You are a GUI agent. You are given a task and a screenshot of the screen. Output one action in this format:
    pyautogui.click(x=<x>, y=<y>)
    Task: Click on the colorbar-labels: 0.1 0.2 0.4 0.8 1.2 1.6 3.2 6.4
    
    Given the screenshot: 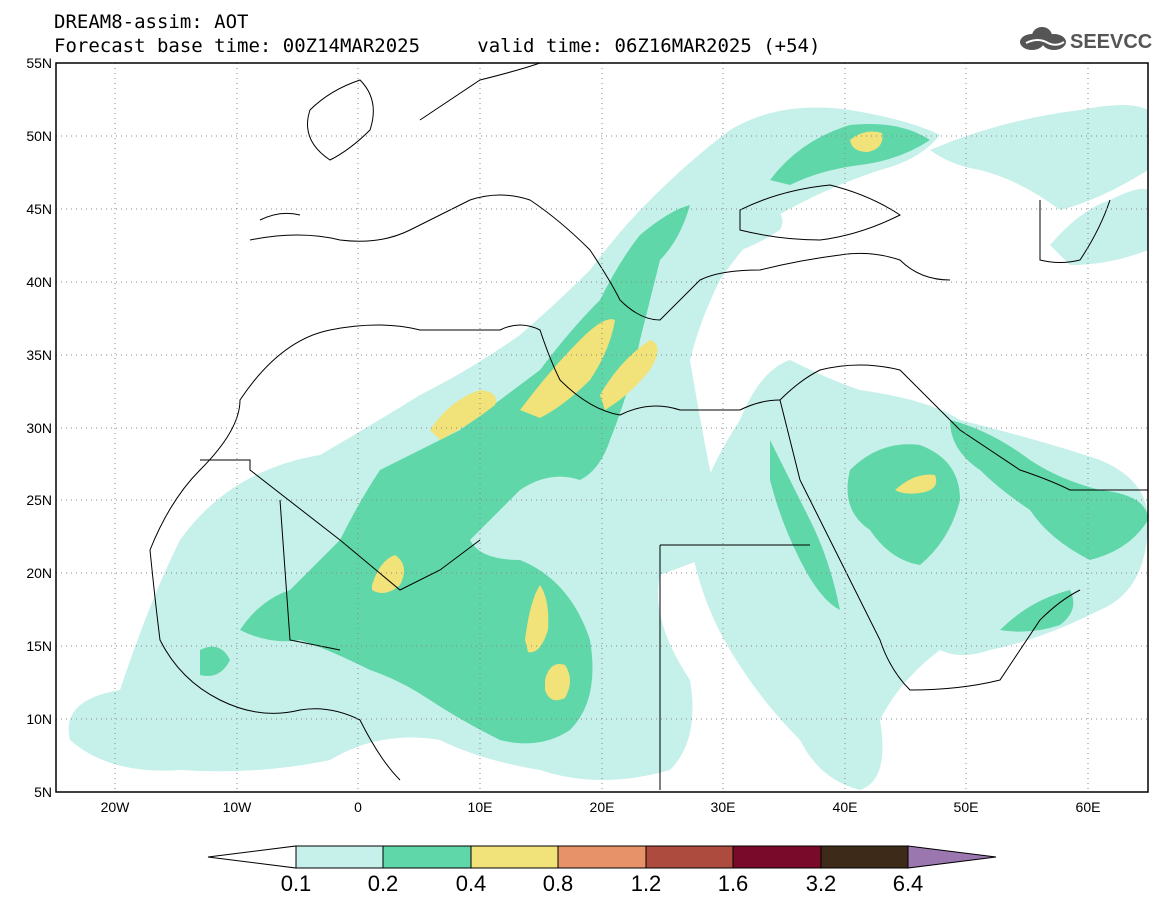 What is the action you would take?
    pyautogui.click(x=602, y=883)
    